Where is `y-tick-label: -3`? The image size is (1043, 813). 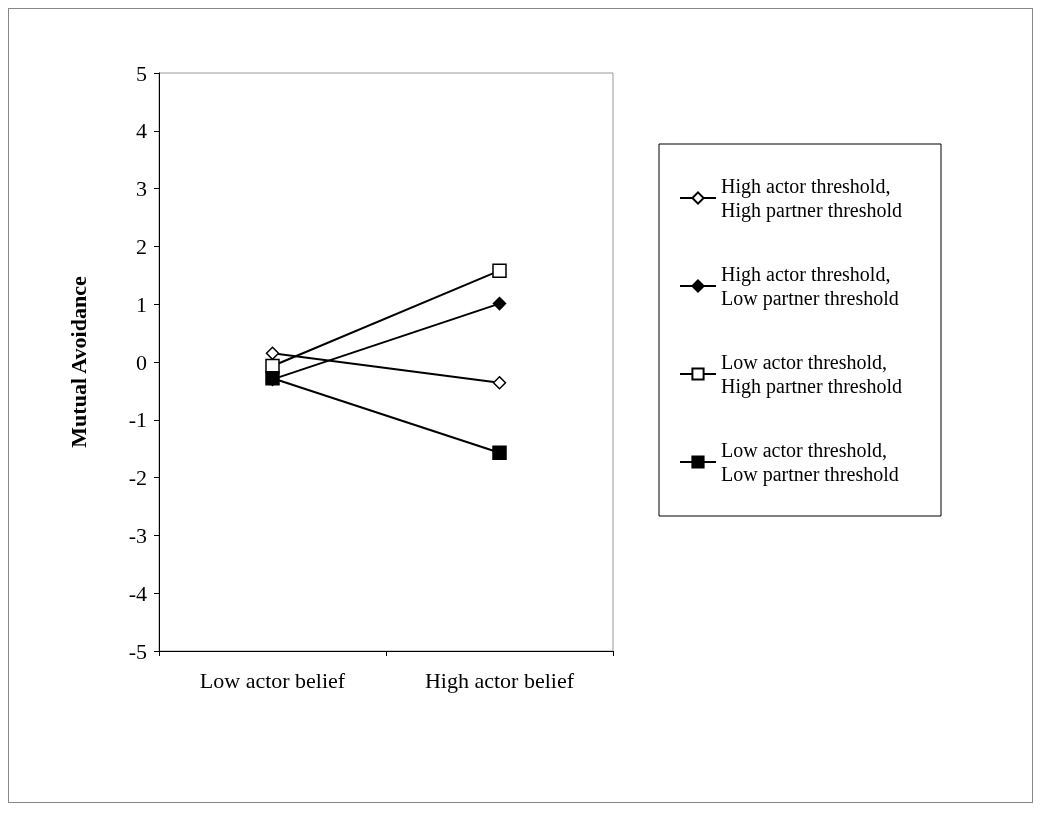 y-tick-label: -3 is located at coordinates (137, 535).